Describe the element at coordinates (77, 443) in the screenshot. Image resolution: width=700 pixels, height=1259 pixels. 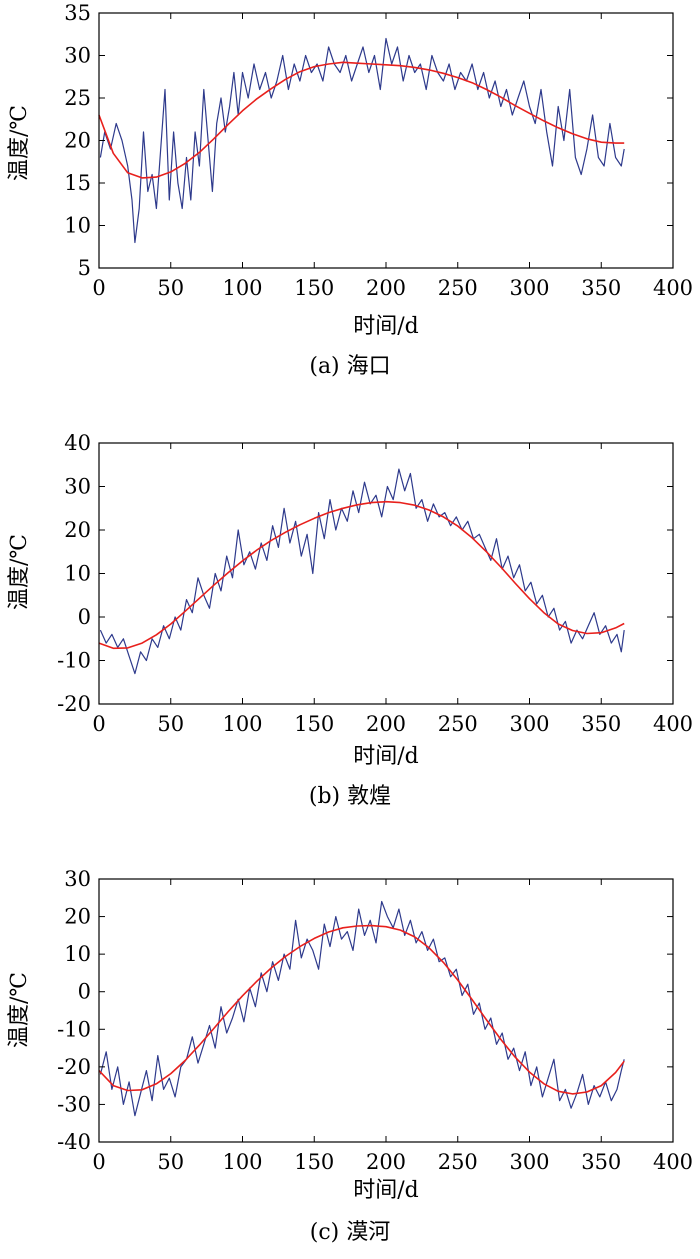
I see `y-tick-label: 40` at that location.